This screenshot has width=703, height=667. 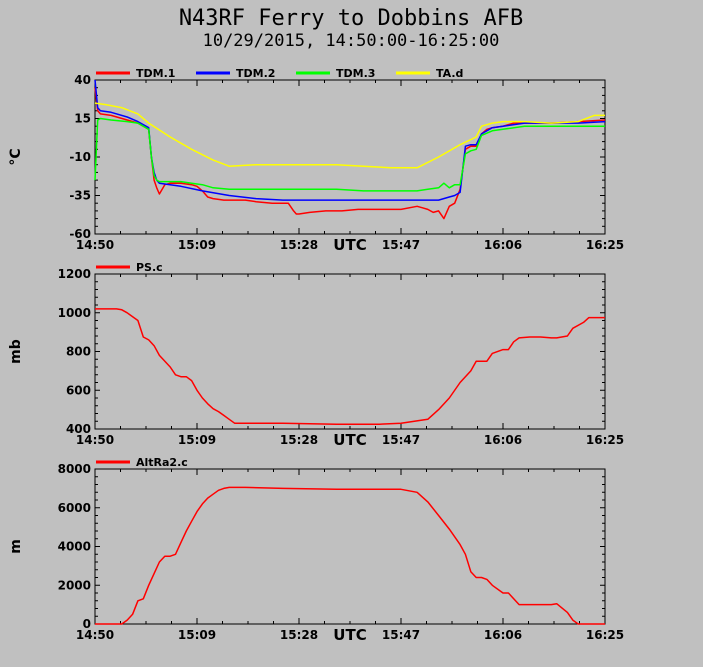 I want to click on altitude-xaxis-label: UTC, so click(x=349, y=635).